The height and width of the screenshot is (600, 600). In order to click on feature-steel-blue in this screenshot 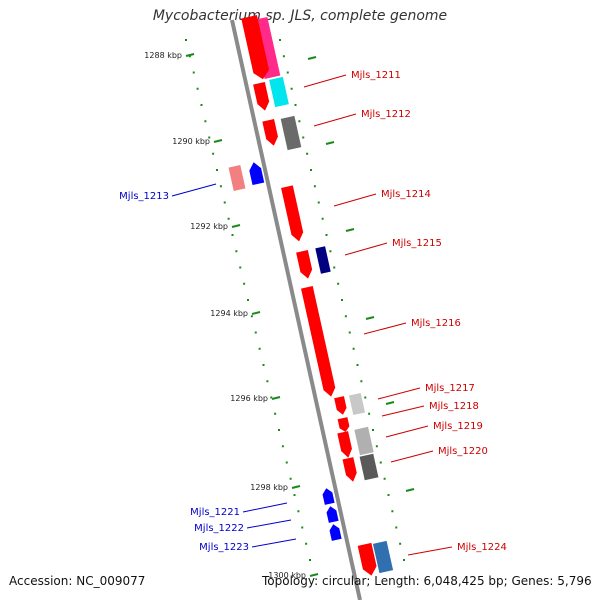, I will do `click(383, 557)`.